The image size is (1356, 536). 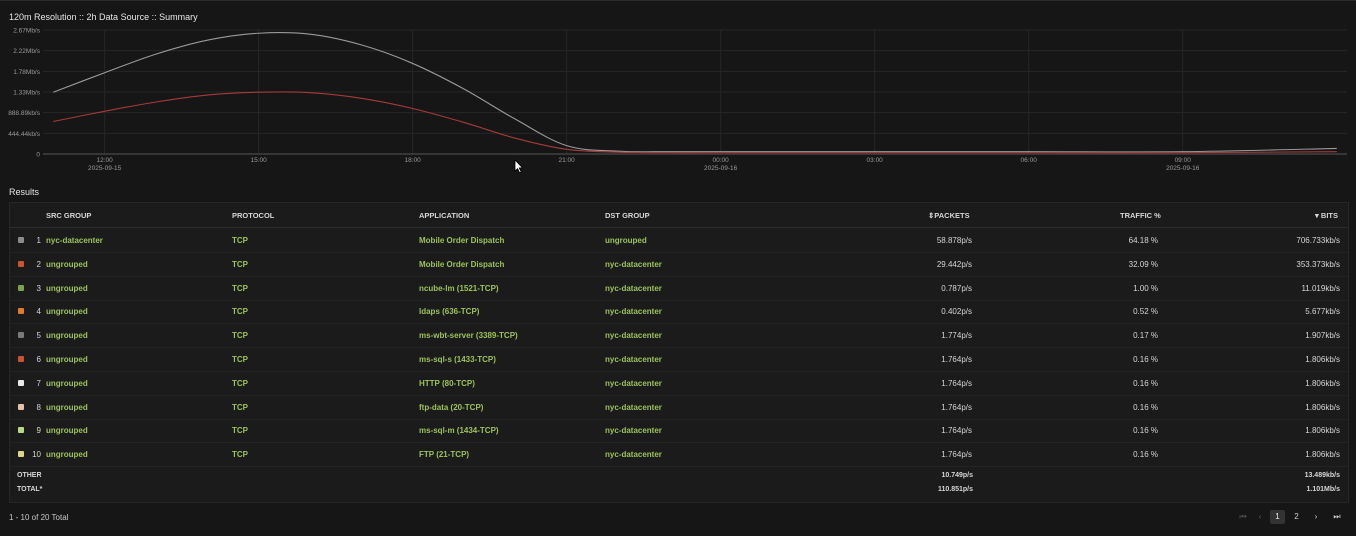 What do you see at coordinates (1316, 516) in the screenshot?
I see `next-page-icon: ›` at bounding box center [1316, 516].